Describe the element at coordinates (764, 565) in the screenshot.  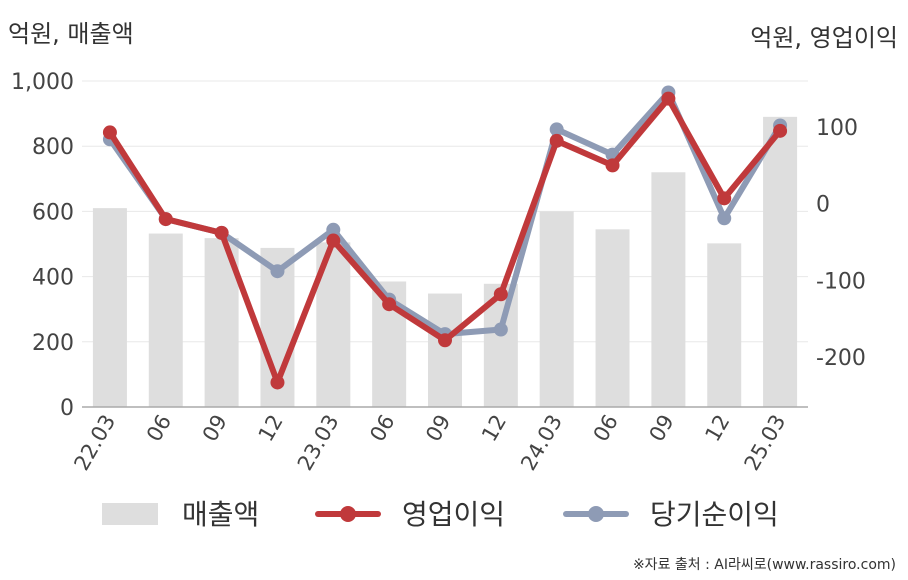
I see `source-credit: ※자료 출처 : AI라씨로(www.rassiro.com)` at that location.